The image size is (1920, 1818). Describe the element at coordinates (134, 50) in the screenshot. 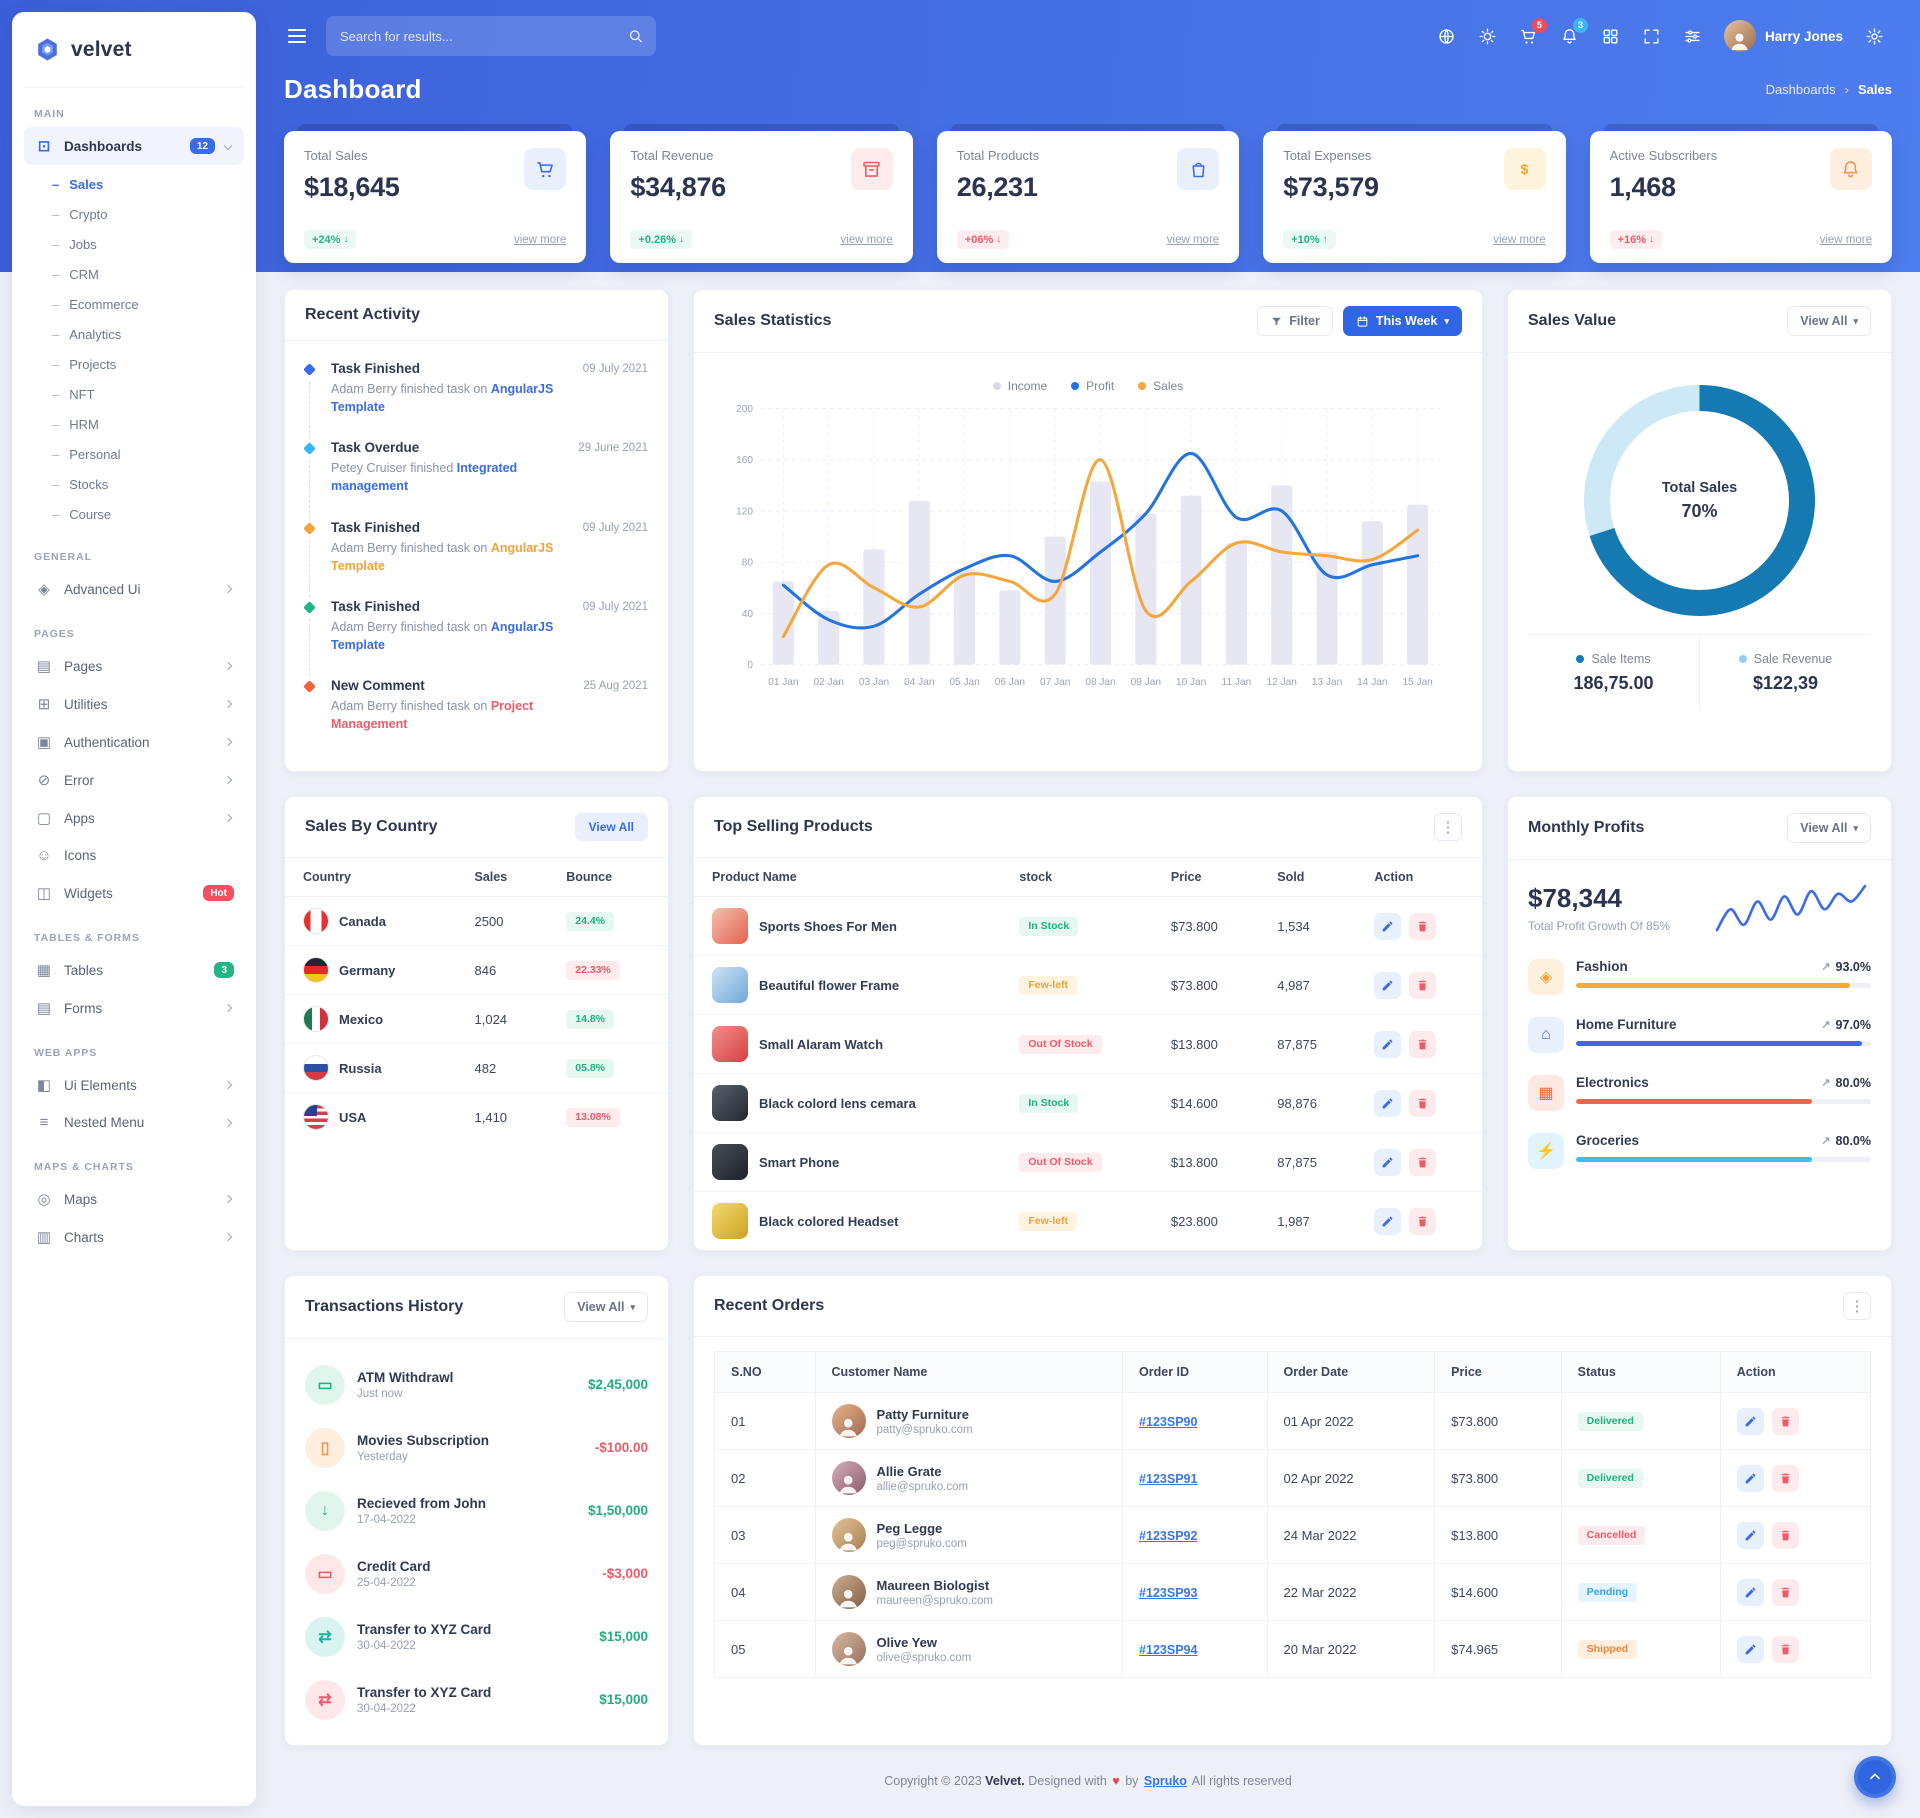

I see `brand-logo: velvet` at that location.